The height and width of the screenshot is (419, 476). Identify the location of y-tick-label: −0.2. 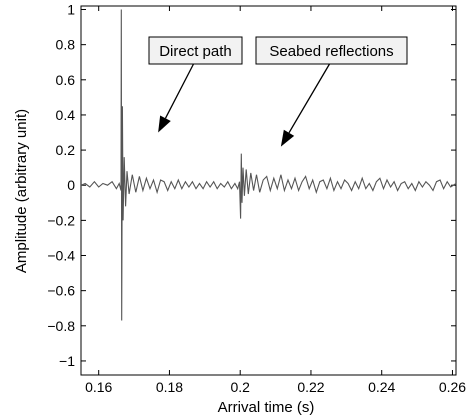
(61, 220).